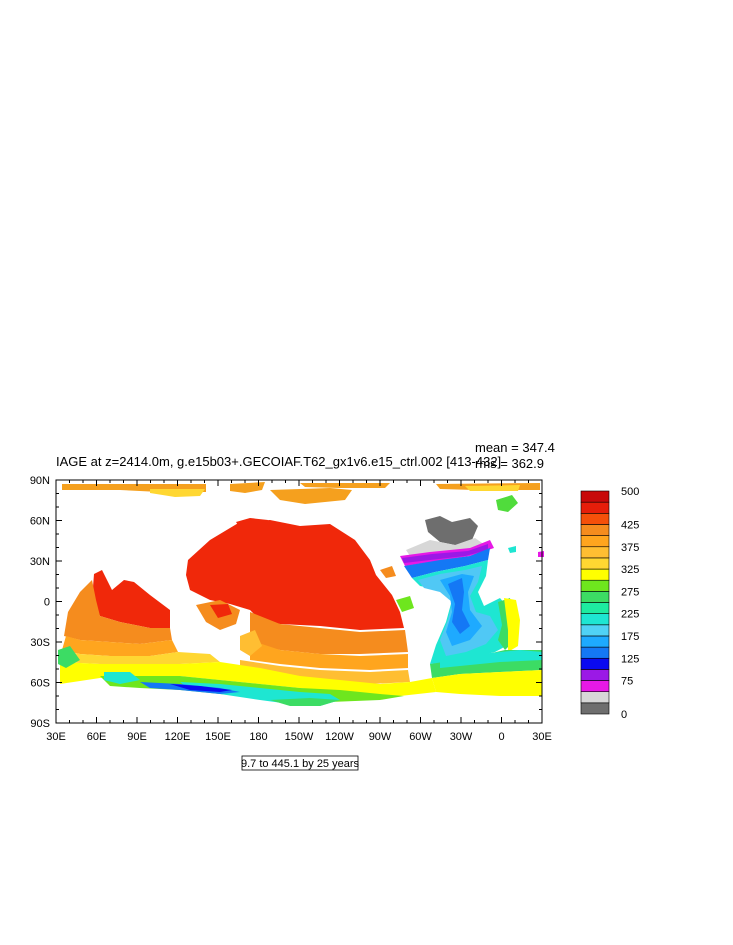  I want to click on colorbar-label: 425, so click(630, 525).